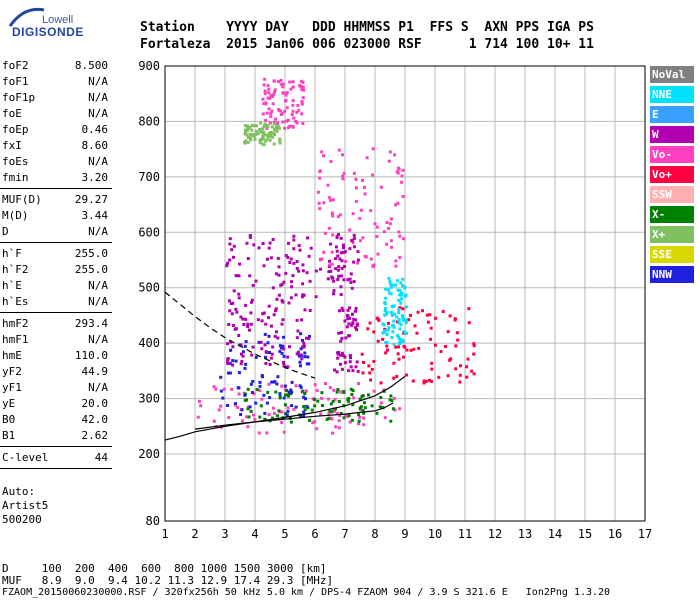  Describe the element at coordinates (15, 161) in the screenshot. I see `param-label: foEs` at that location.